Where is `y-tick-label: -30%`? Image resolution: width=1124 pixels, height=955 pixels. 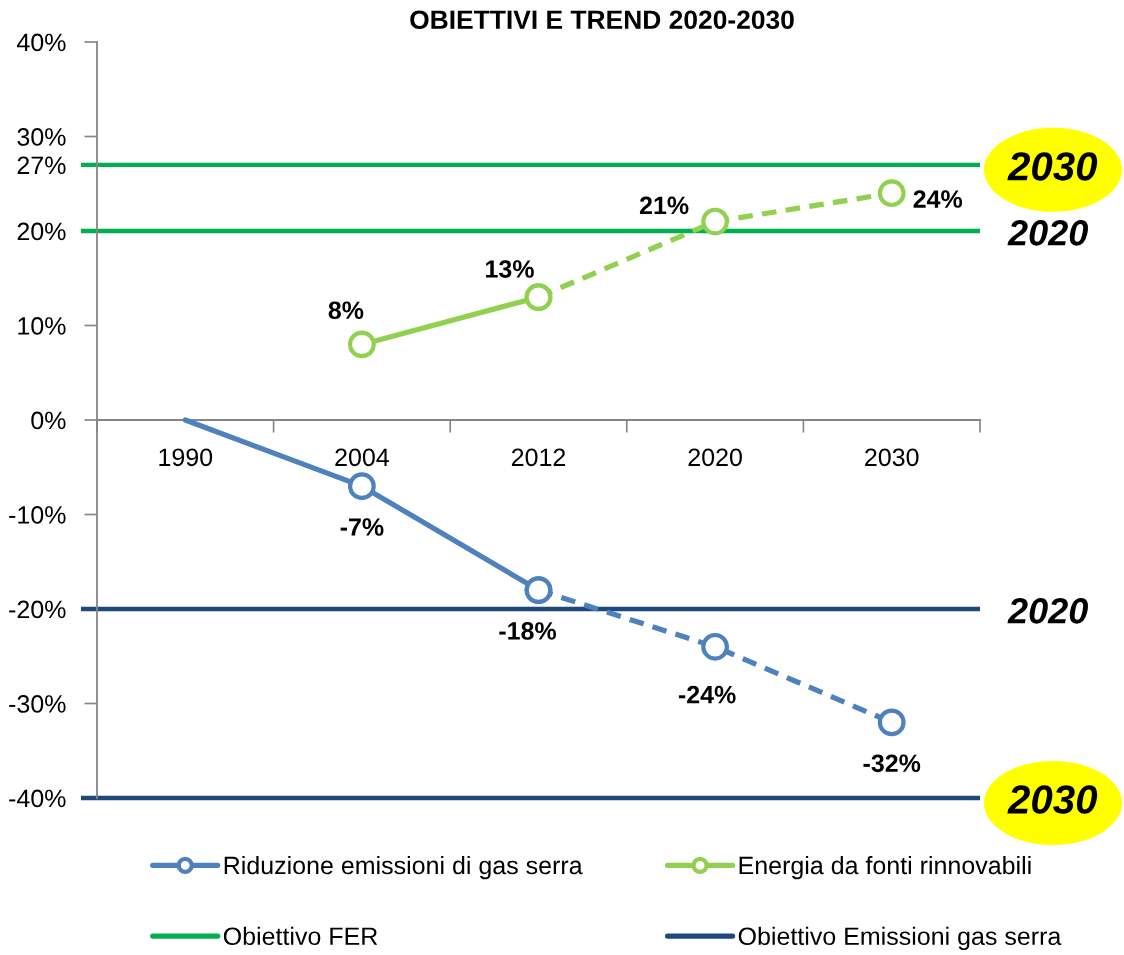
y-tick-label: -30% is located at coordinates (37, 704).